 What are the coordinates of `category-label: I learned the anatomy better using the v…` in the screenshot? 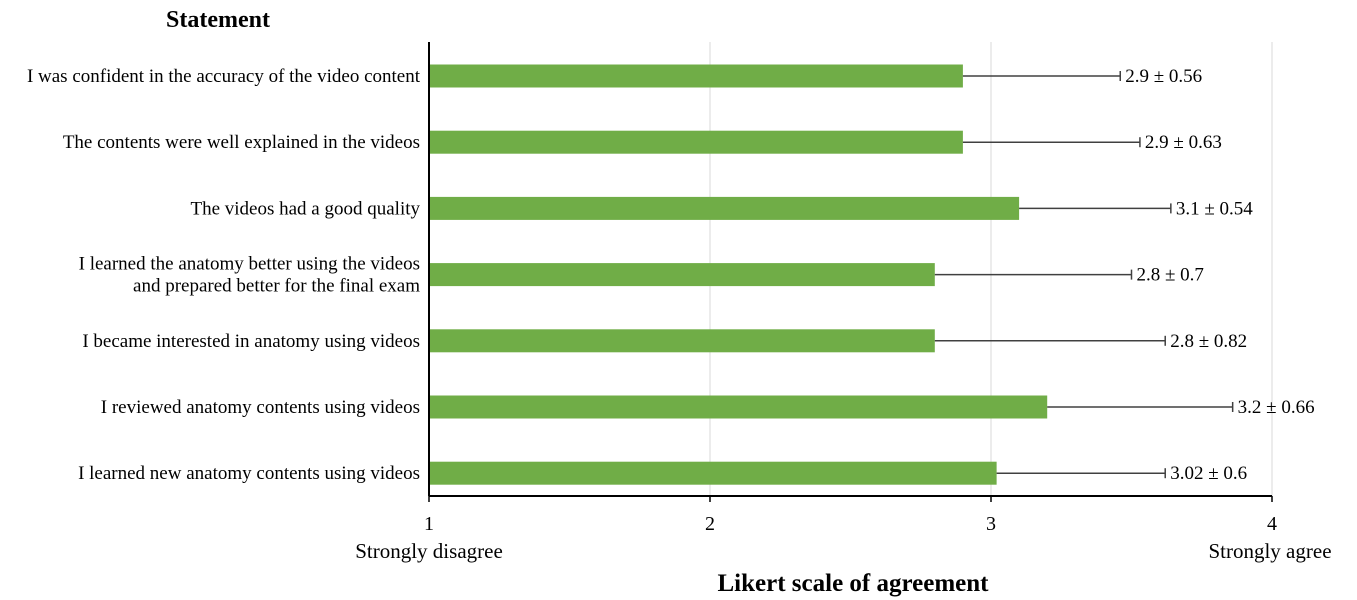 It's located at (250, 275).